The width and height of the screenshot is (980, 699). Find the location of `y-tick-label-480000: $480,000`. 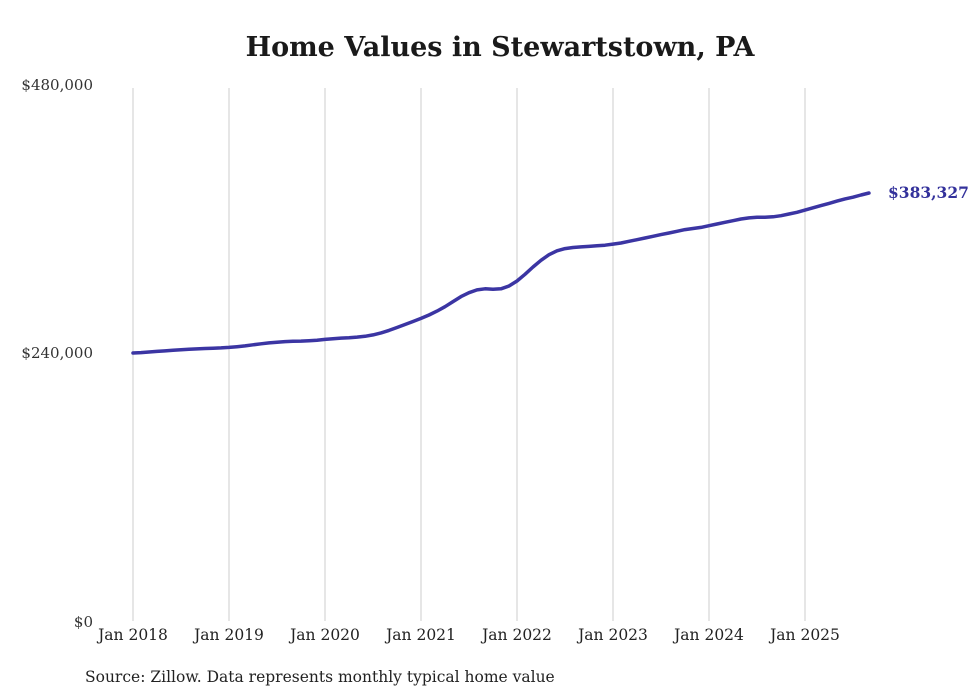

y-tick-label-480000: $480,000 is located at coordinates (57, 85).